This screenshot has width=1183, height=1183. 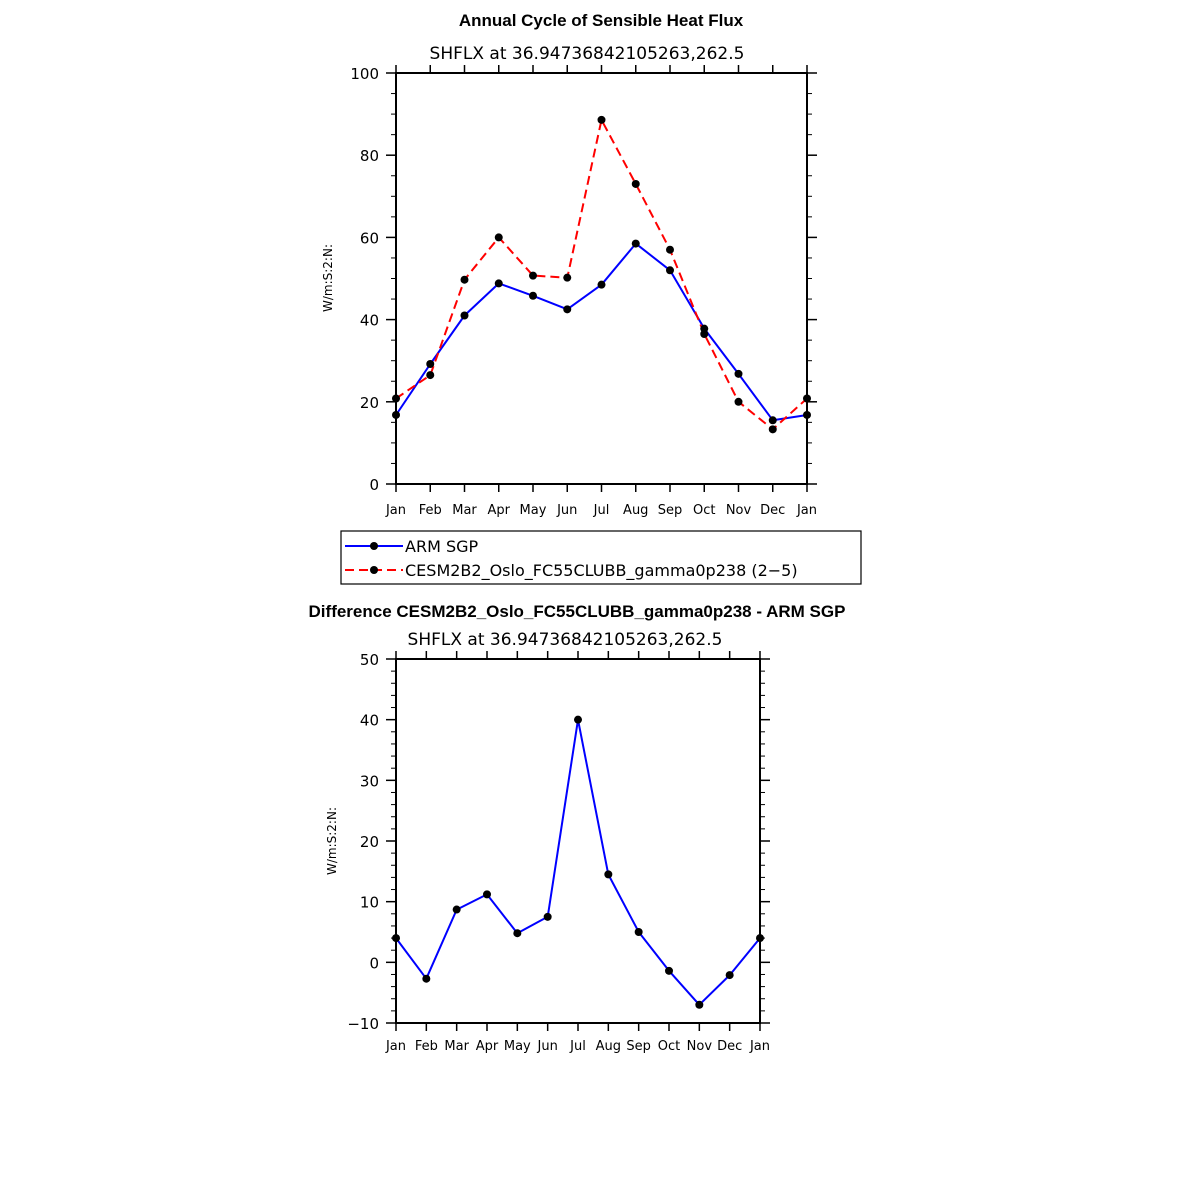 What do you see at coordinates (363, 1024) in the screenshot?
I see `y-tick-label: −10` at bounding box center [363, 1024].